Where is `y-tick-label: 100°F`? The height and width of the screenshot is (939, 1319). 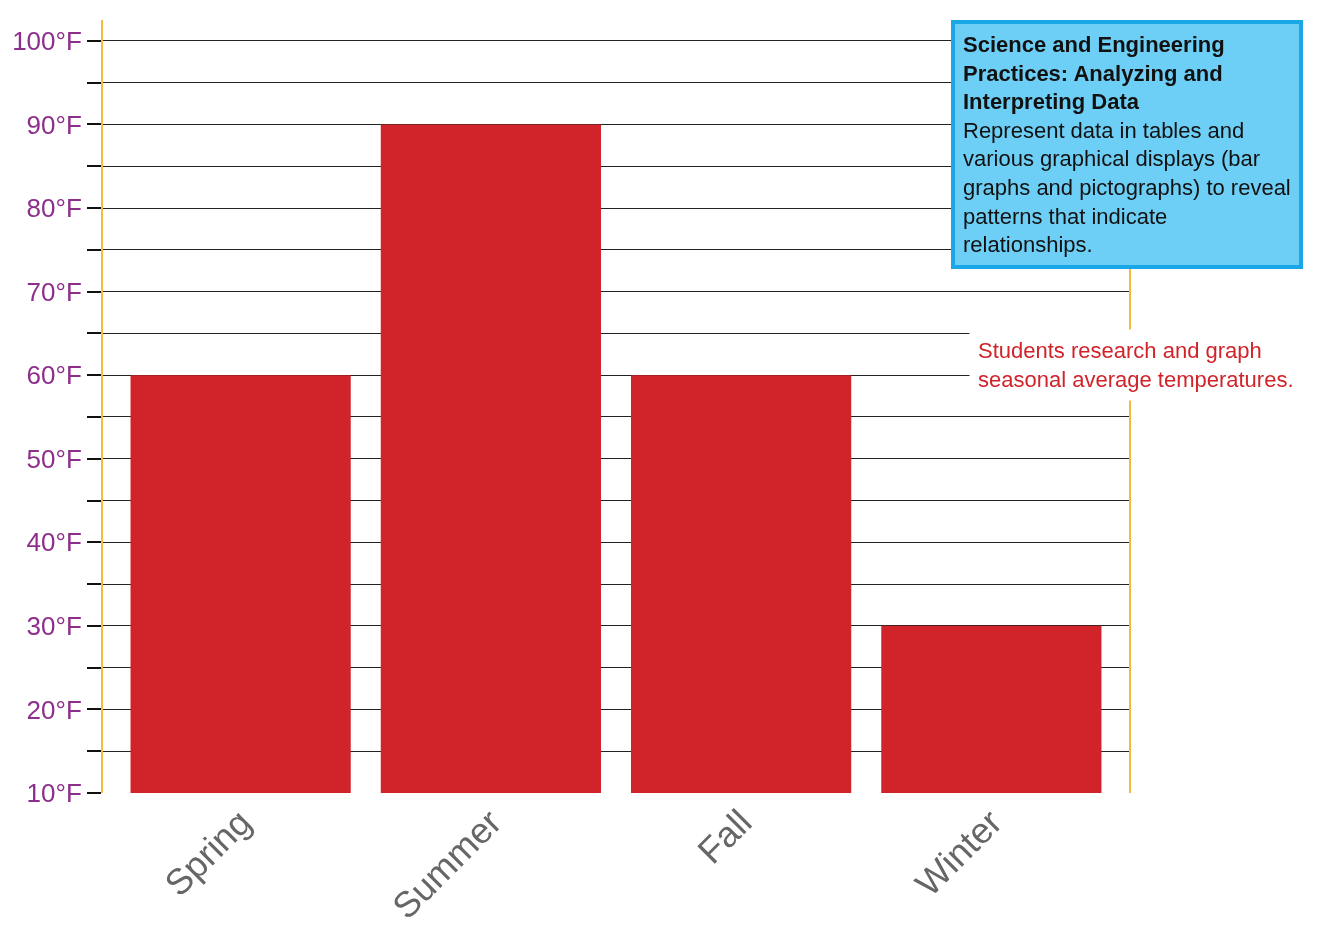
y-tick-label: 100°F is located at coordinates (47, 40).